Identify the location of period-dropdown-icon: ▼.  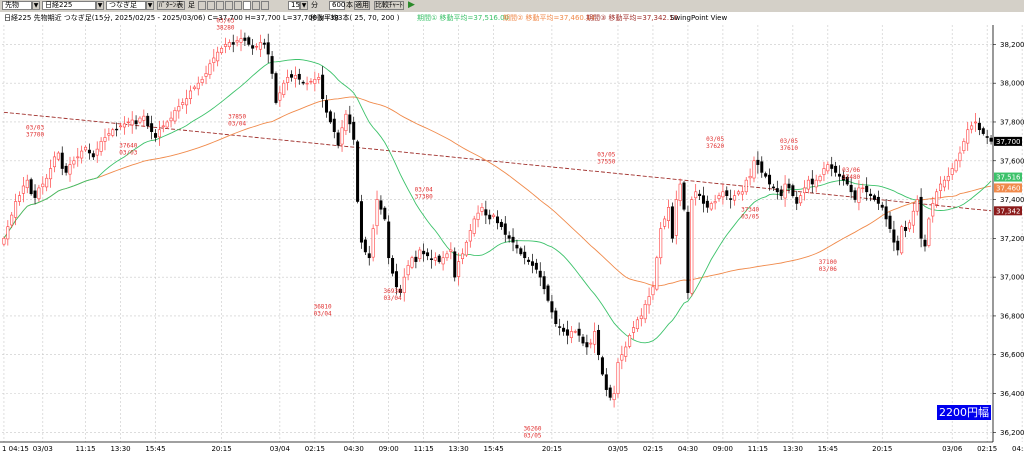
(304, 5).